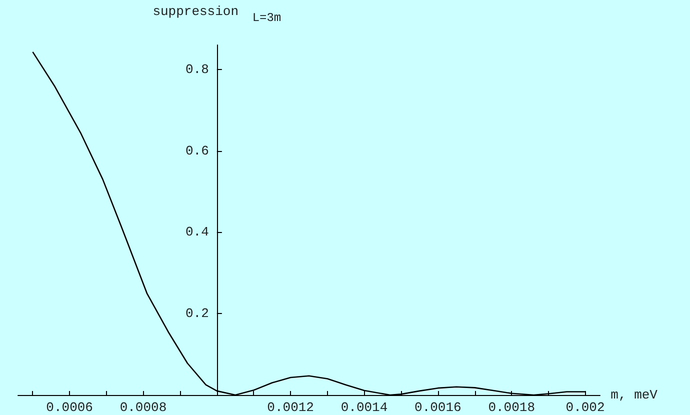 Image resolution: width=690 pixels, height=415 pixels. I want to click on x-tick-label: 0.0012, so click(290, 407).